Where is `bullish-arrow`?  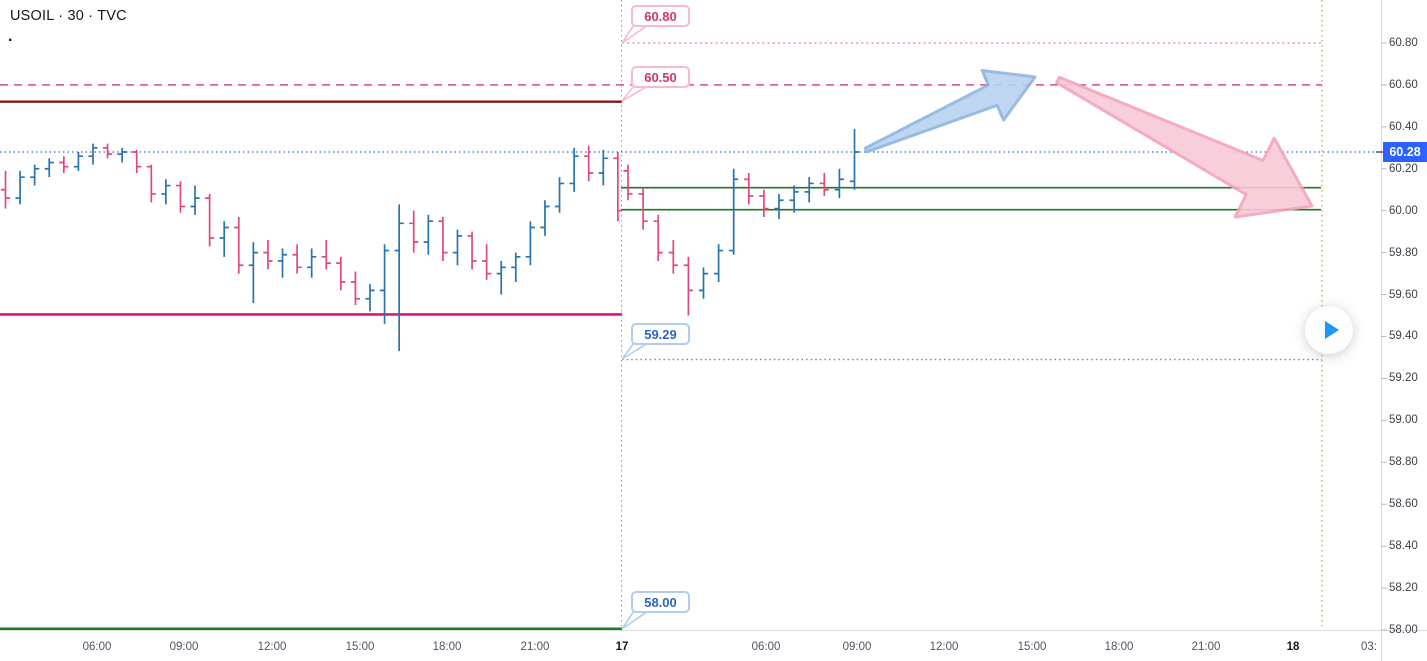
bullish-arrow is located at coordinates (950, 111).